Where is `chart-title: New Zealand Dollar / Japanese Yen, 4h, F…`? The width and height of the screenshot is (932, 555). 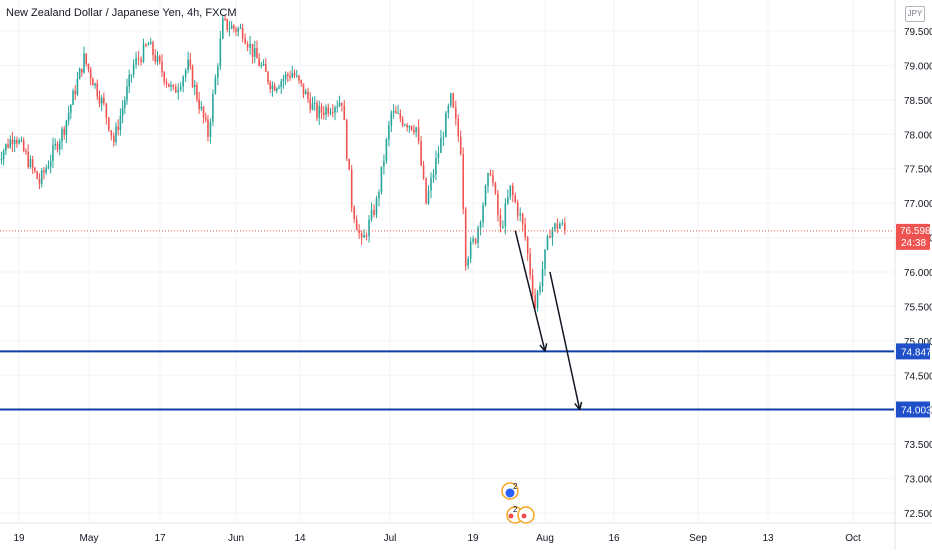
chart-title: New Zealand Dollar / Japanese Yen, 4h, F… is located at coordinates (121, 13).